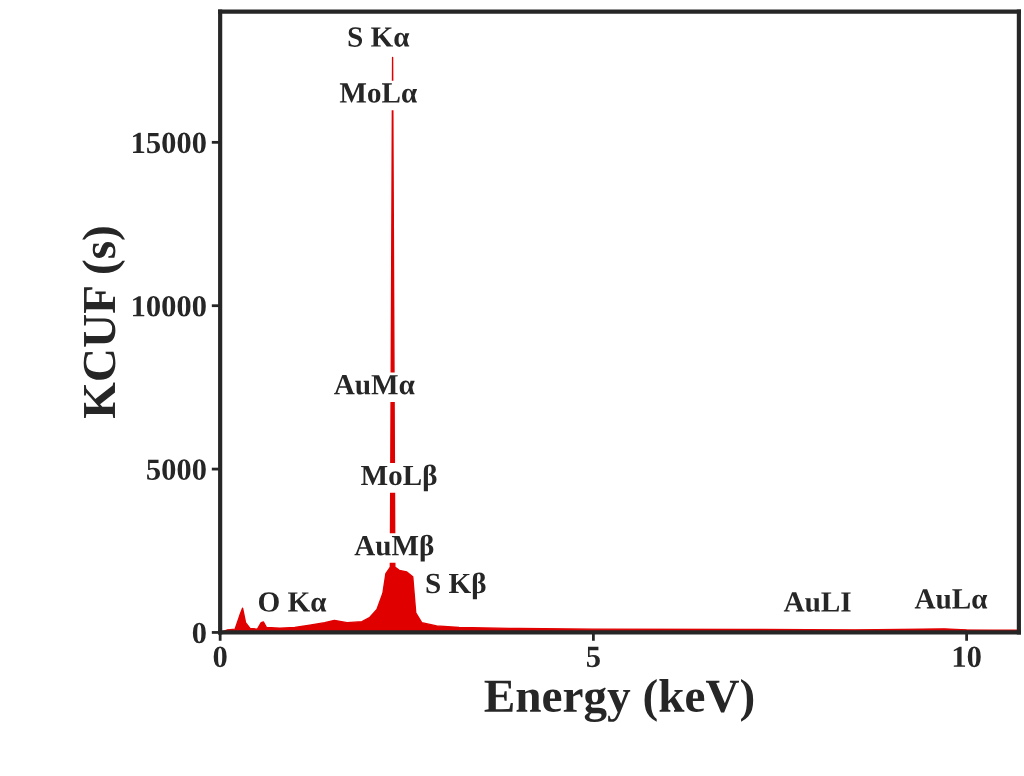 This screenshot has height=776, width=1024. Describe the element at coordinates (378, 93) in the screenshot. I see `annotation: MoLα` at that location.